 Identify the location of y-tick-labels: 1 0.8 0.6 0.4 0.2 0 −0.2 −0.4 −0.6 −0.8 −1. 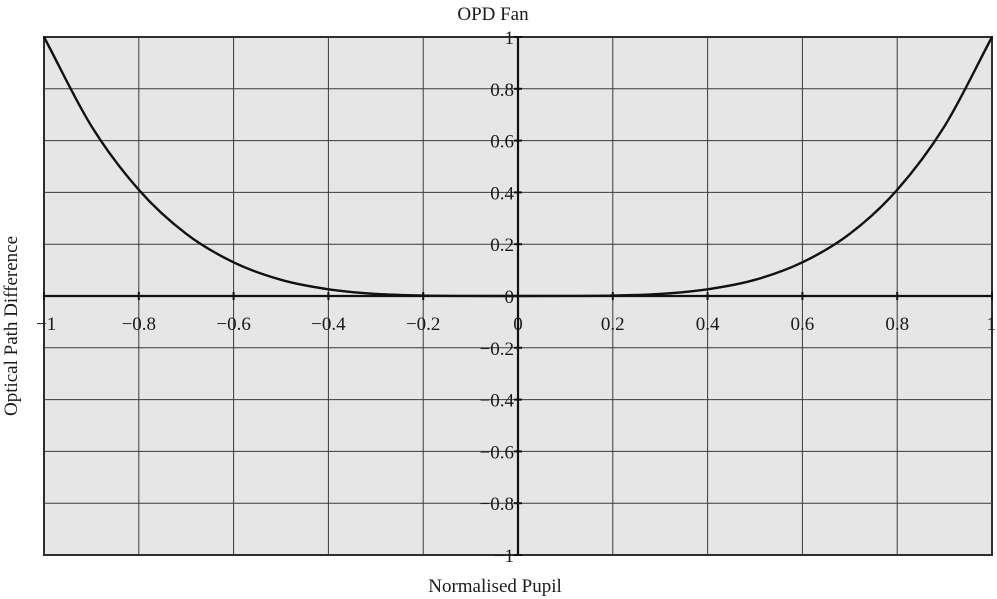
(497, 297).